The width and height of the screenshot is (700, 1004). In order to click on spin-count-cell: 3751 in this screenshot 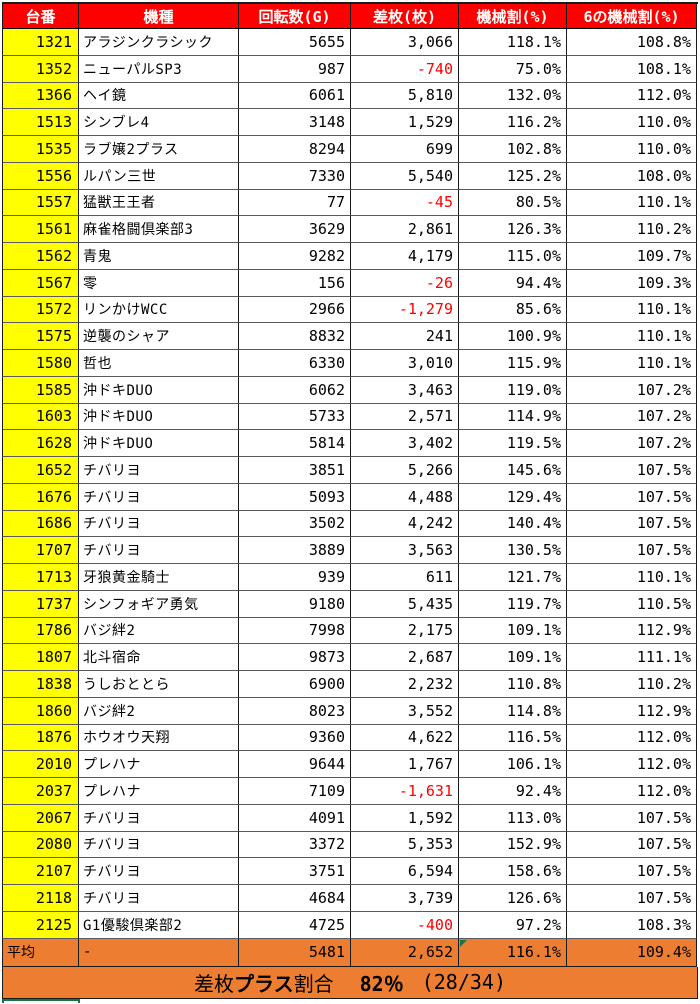, I will do `click(295, 871)`.